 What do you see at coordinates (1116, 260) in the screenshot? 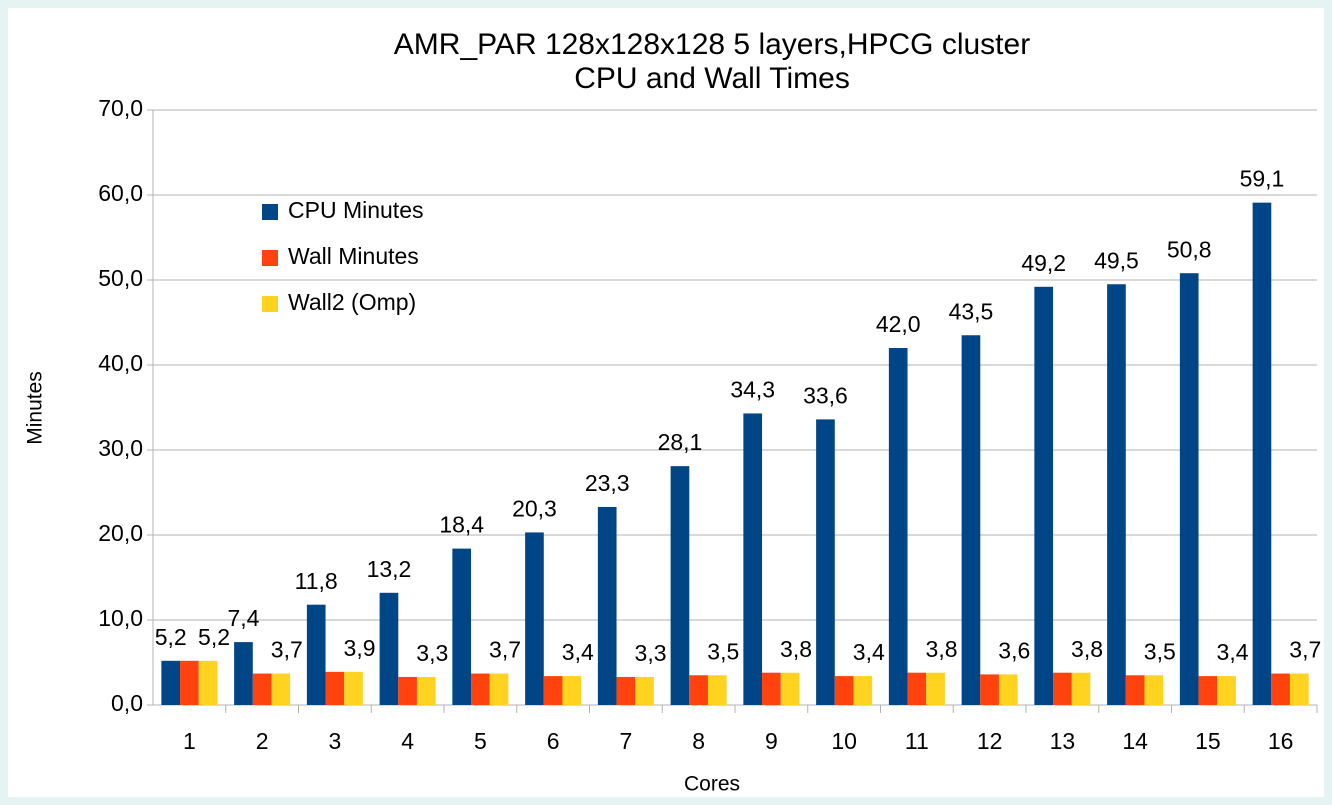
I see `data-label: 49,5` at bounding box center [1116, 260].